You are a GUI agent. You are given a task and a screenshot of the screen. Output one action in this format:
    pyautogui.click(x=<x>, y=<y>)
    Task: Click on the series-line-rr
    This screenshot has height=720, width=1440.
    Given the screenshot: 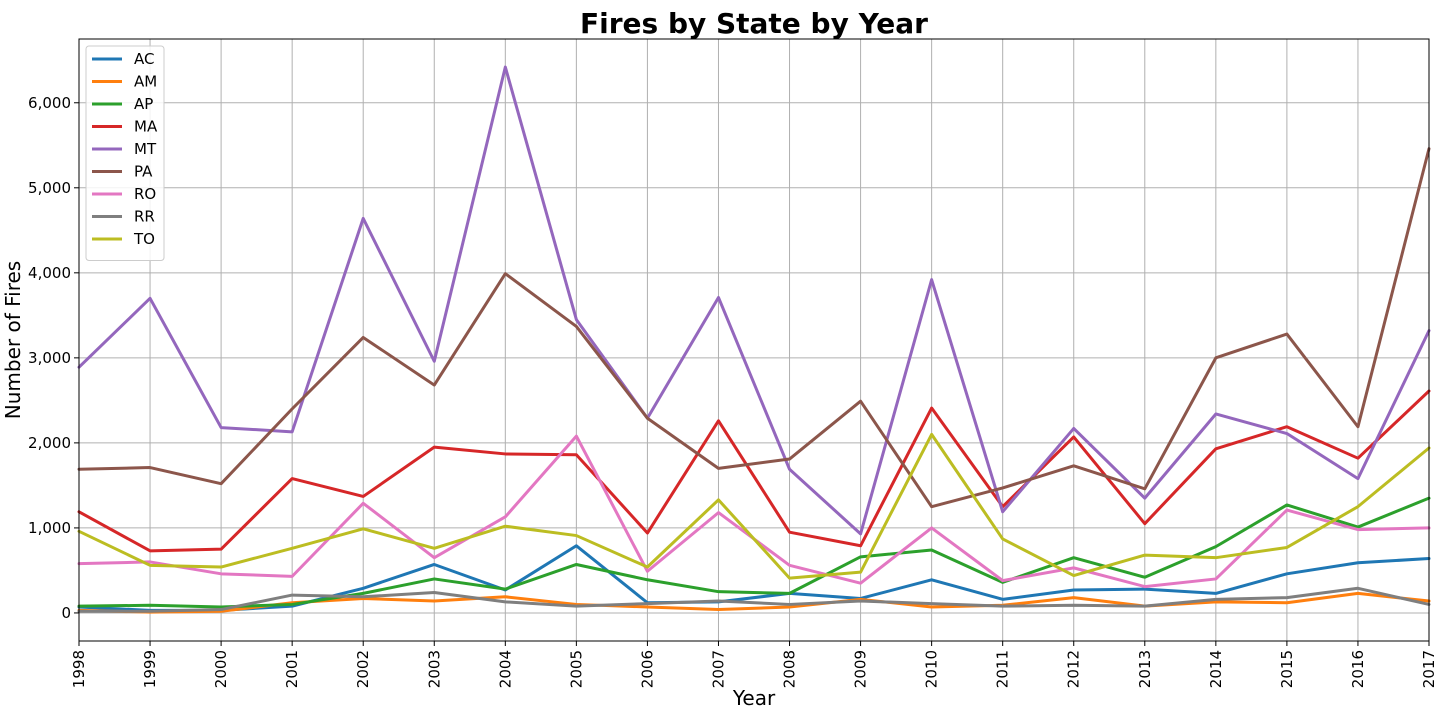 What is the action you would take?
    pyautogui.click(x=754, y=599)
    